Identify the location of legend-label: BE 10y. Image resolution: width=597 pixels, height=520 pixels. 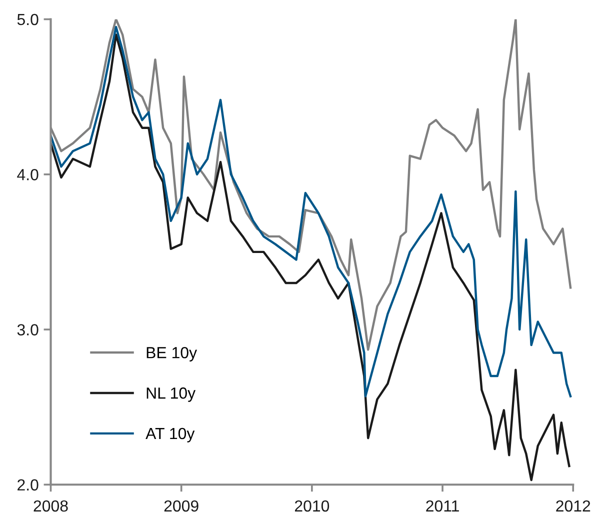
(172, 354).